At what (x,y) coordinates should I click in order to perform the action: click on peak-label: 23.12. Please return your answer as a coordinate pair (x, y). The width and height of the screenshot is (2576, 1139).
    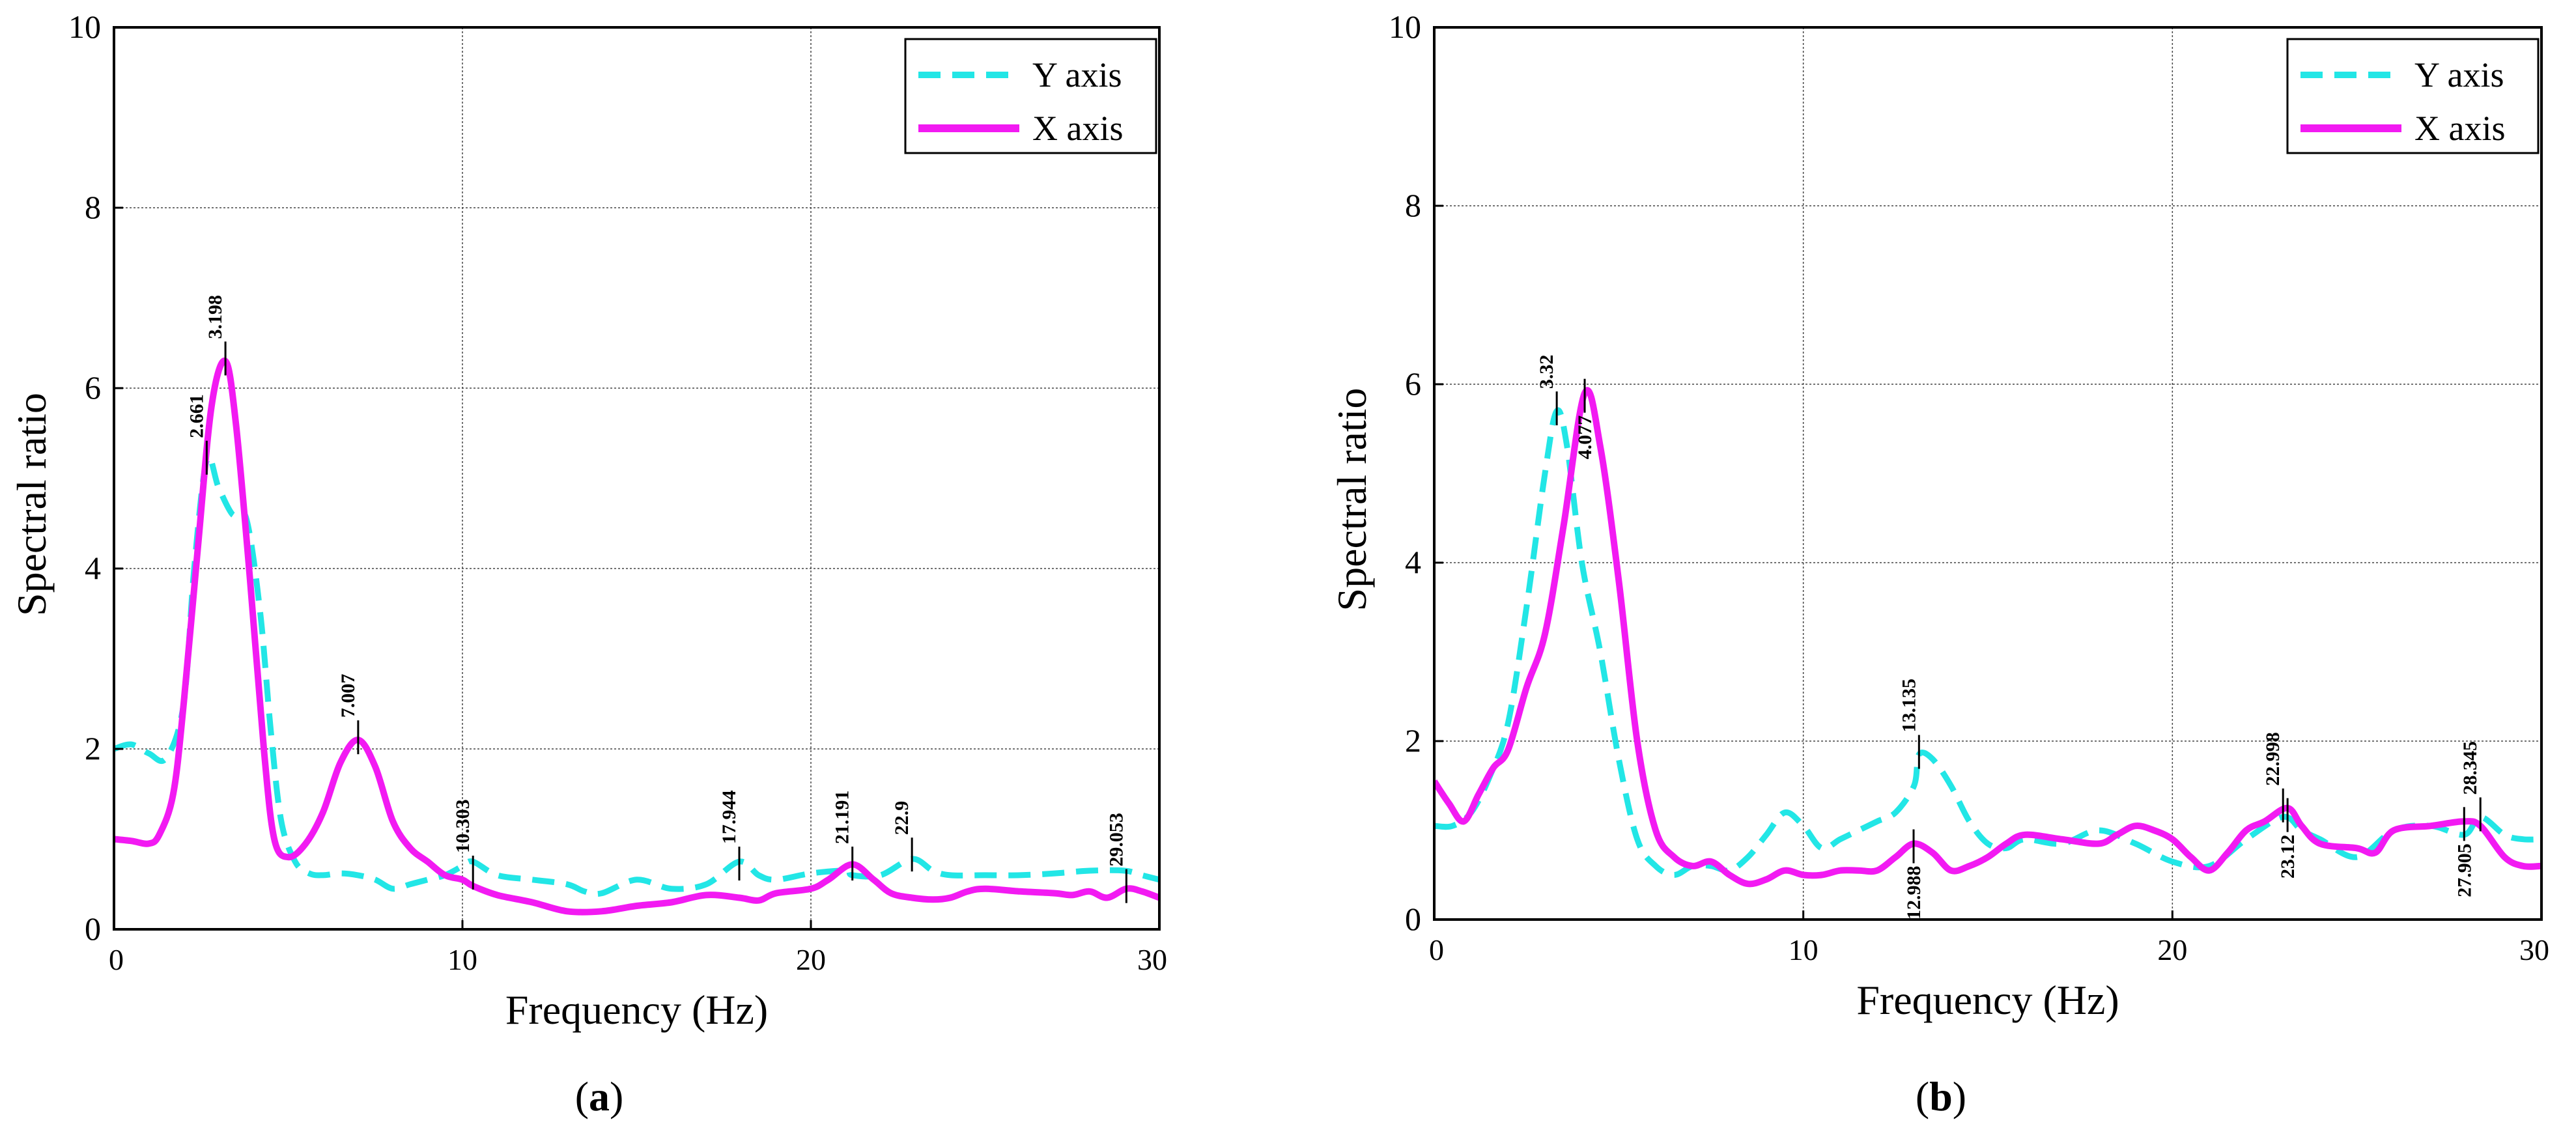
    Looking at the image, I should click on (2288, 857).